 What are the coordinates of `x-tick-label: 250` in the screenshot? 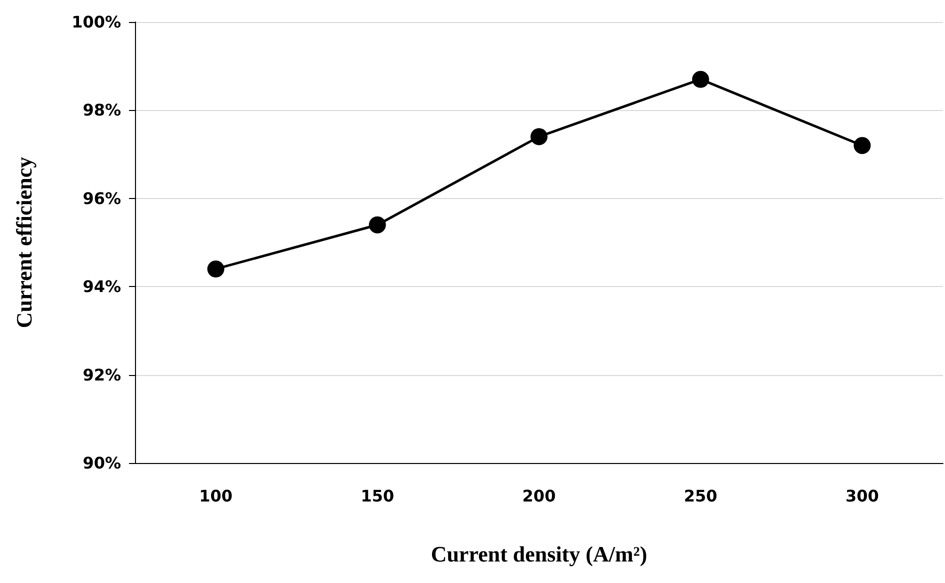 It's located at (701, 496).